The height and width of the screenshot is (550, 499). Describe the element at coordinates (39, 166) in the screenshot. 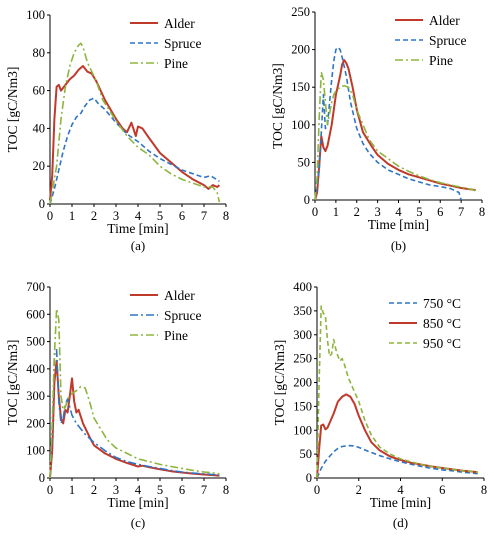

I see `y-tick-label: 20` at that location.